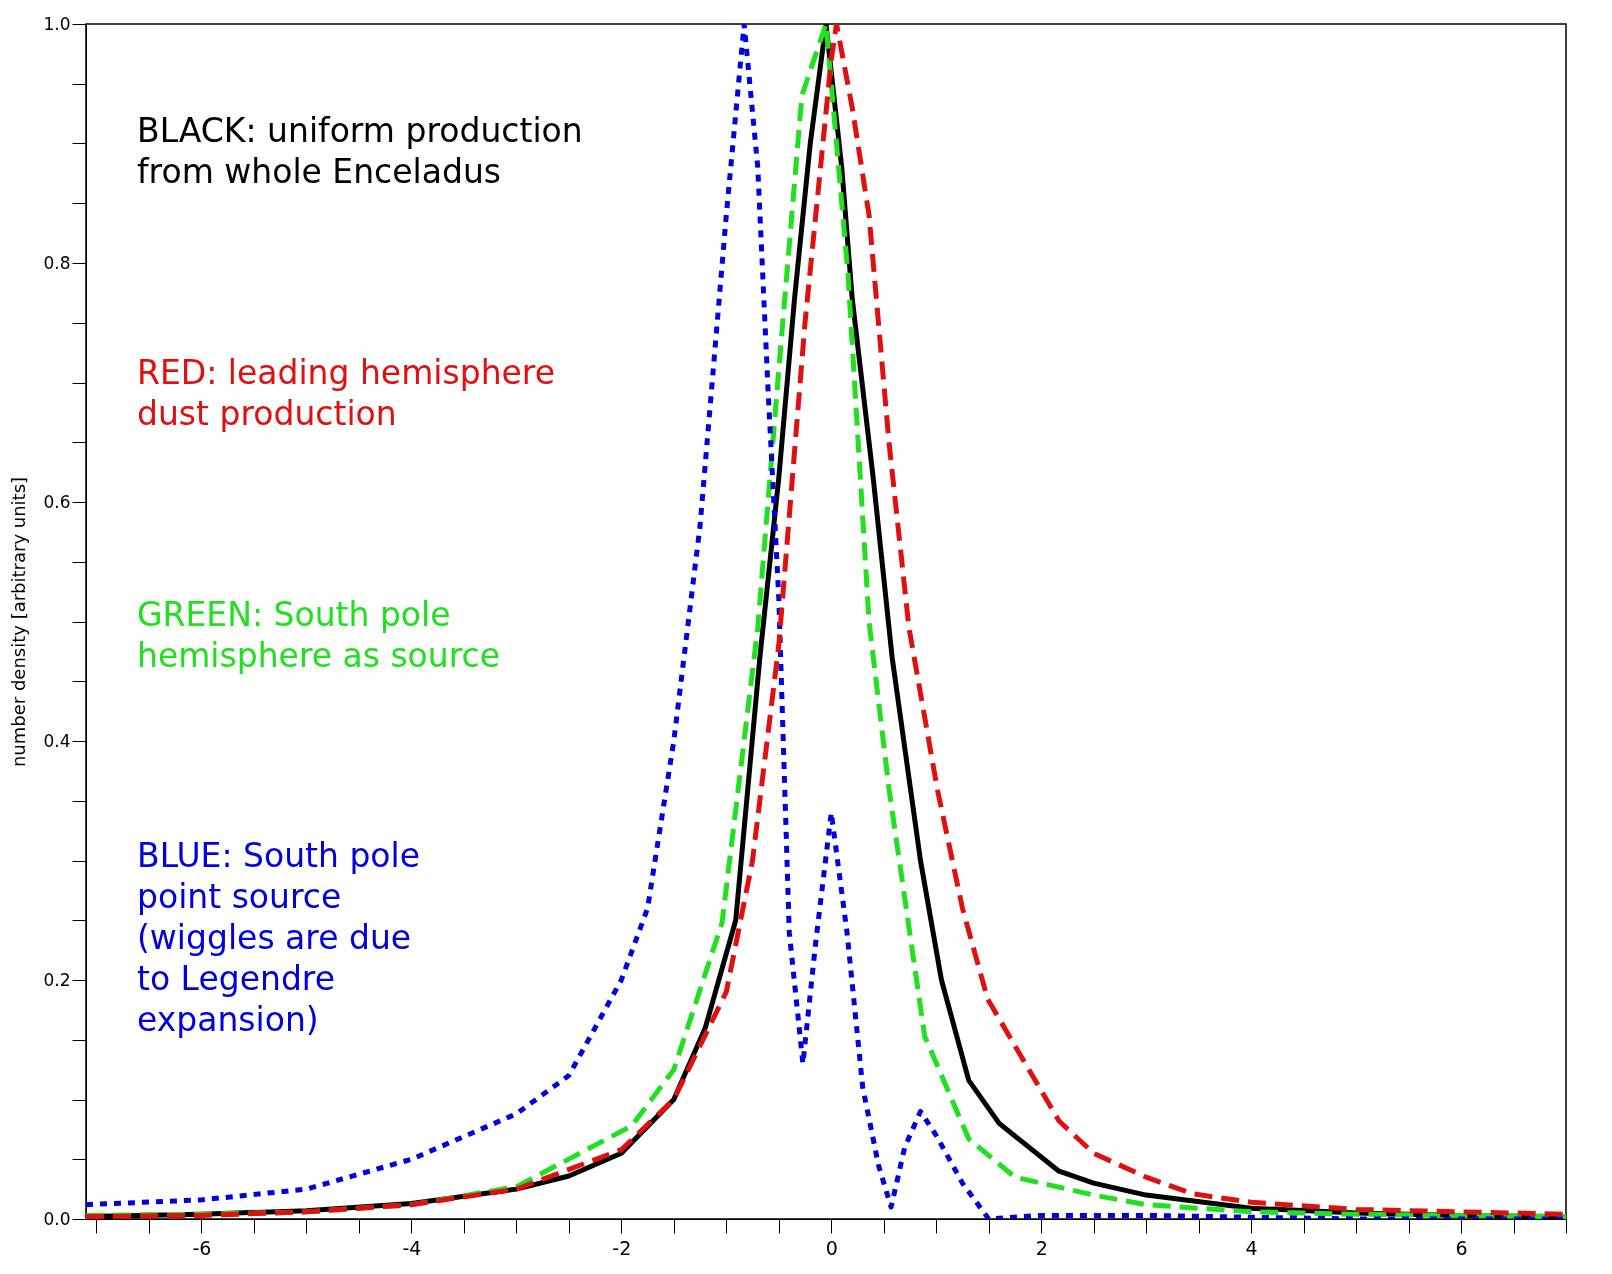  I want to click on x-tick-label: -2, so click(622, 1247).